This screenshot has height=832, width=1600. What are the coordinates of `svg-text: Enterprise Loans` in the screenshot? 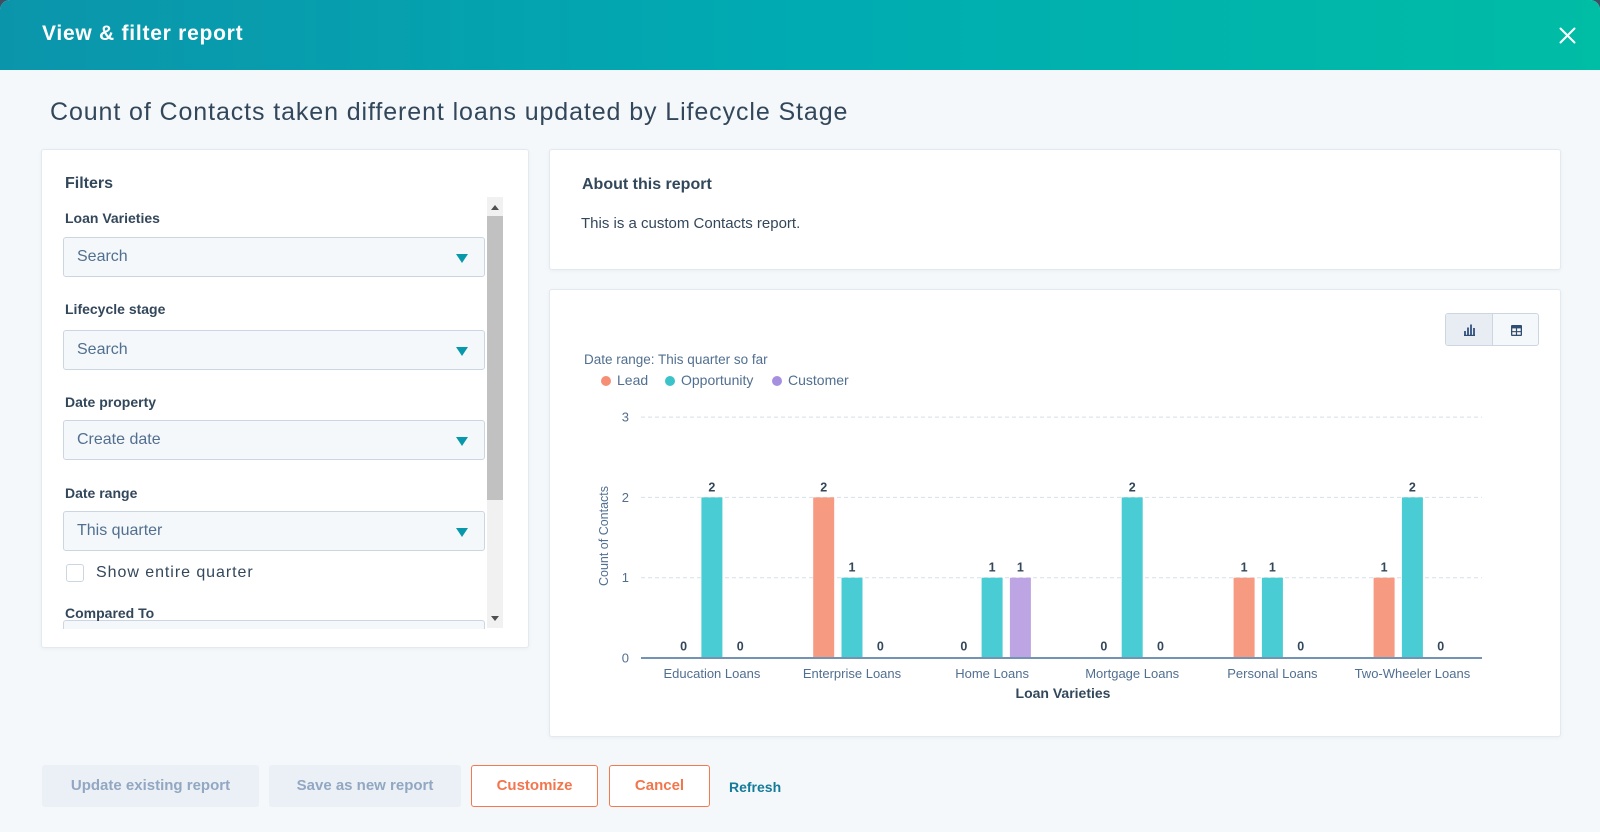 It's located at (852, 673).